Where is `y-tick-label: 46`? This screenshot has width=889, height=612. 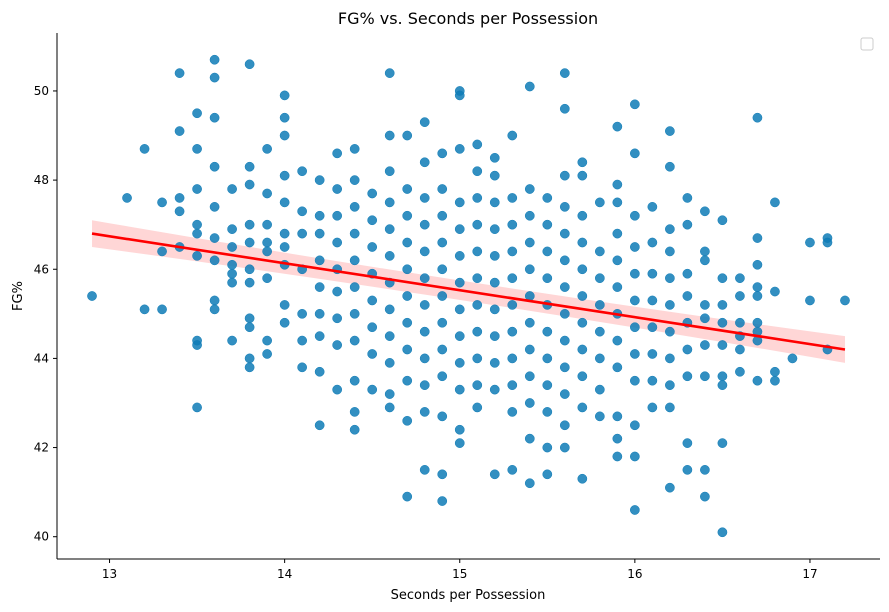
y-tick-label: 46 is located at coordinates (41, 269).